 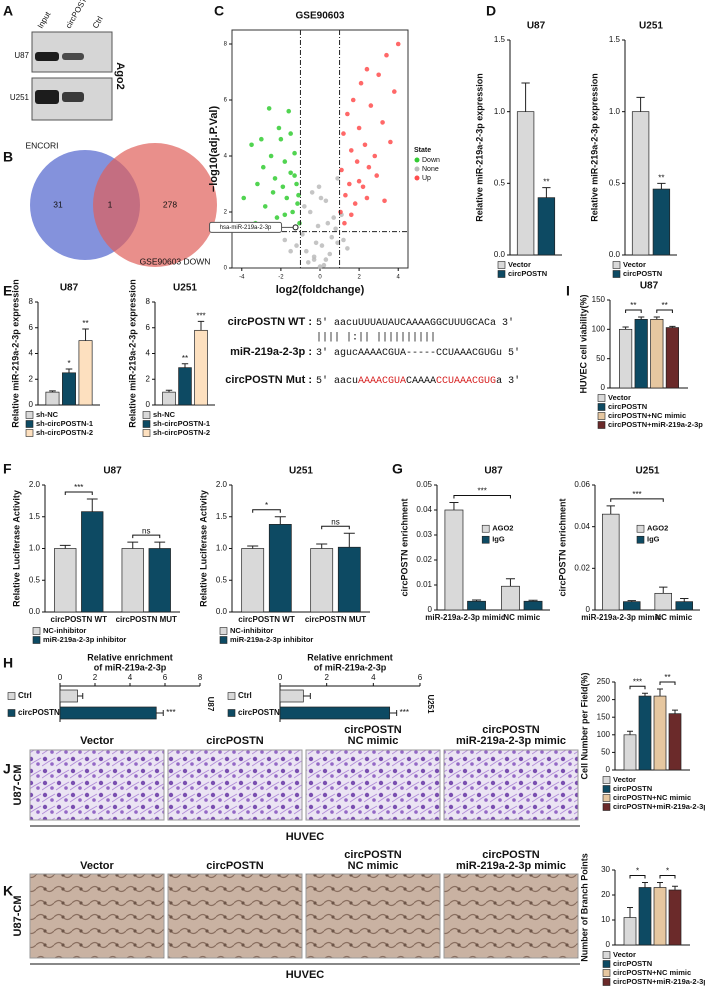 What do you see at coordinates (84, 639) in the screenshot?
I see `legend-label: miR-219a-2-3p inhibitor` at bounding box center [84, 639].